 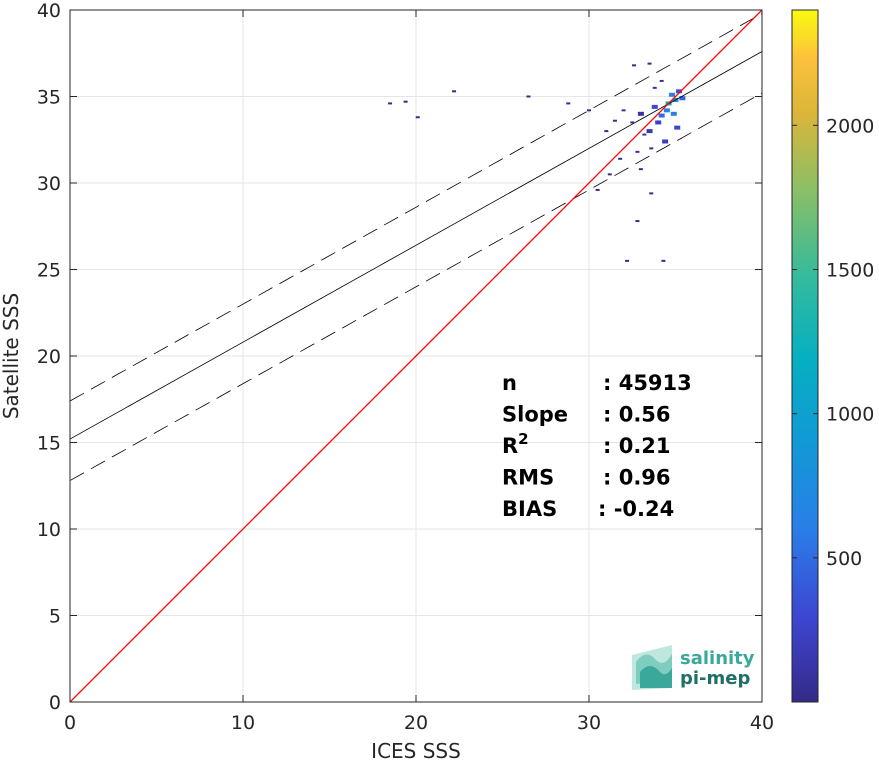 I want to click on stat-label: RMS, so click(x=528, y=478).